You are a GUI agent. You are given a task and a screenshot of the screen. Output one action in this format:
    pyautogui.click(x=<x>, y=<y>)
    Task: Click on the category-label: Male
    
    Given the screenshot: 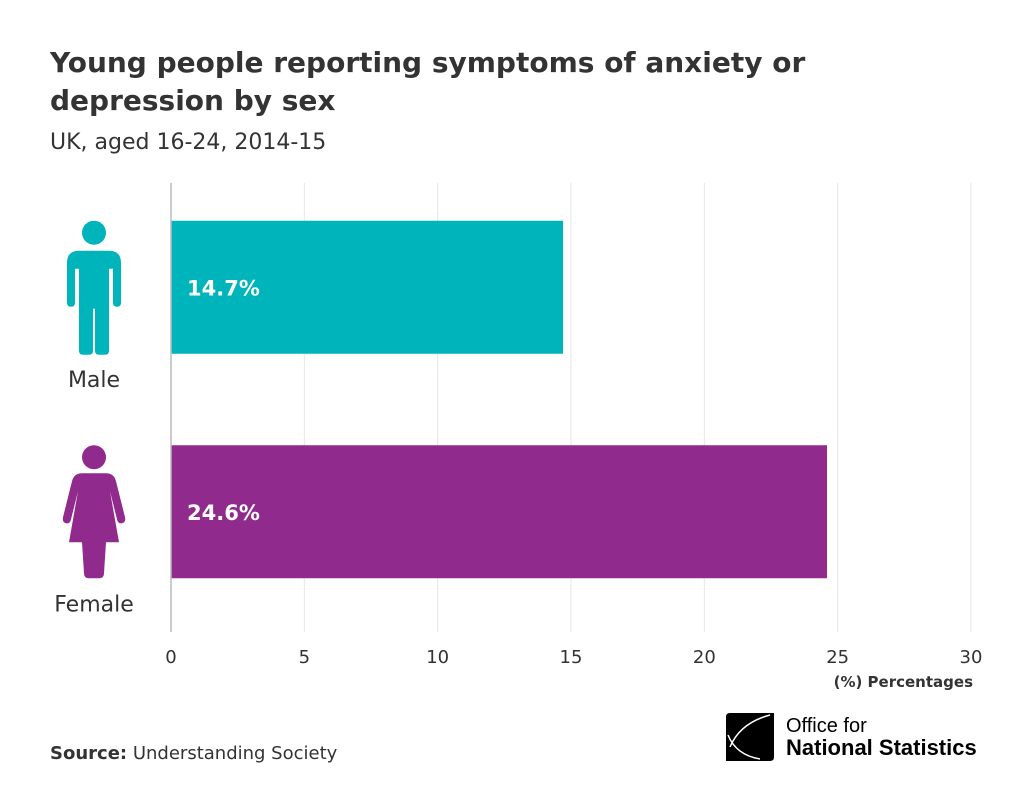 What is the action you would take?
    pyautogui.click(x=94, y=380)
    